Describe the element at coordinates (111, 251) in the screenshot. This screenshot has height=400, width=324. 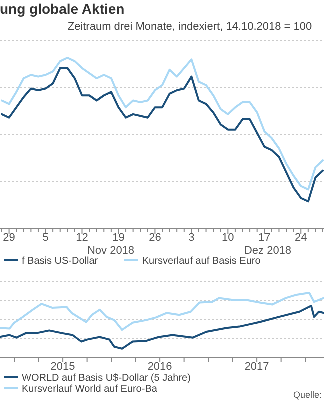
I see `text: Nov 2018` at that location.